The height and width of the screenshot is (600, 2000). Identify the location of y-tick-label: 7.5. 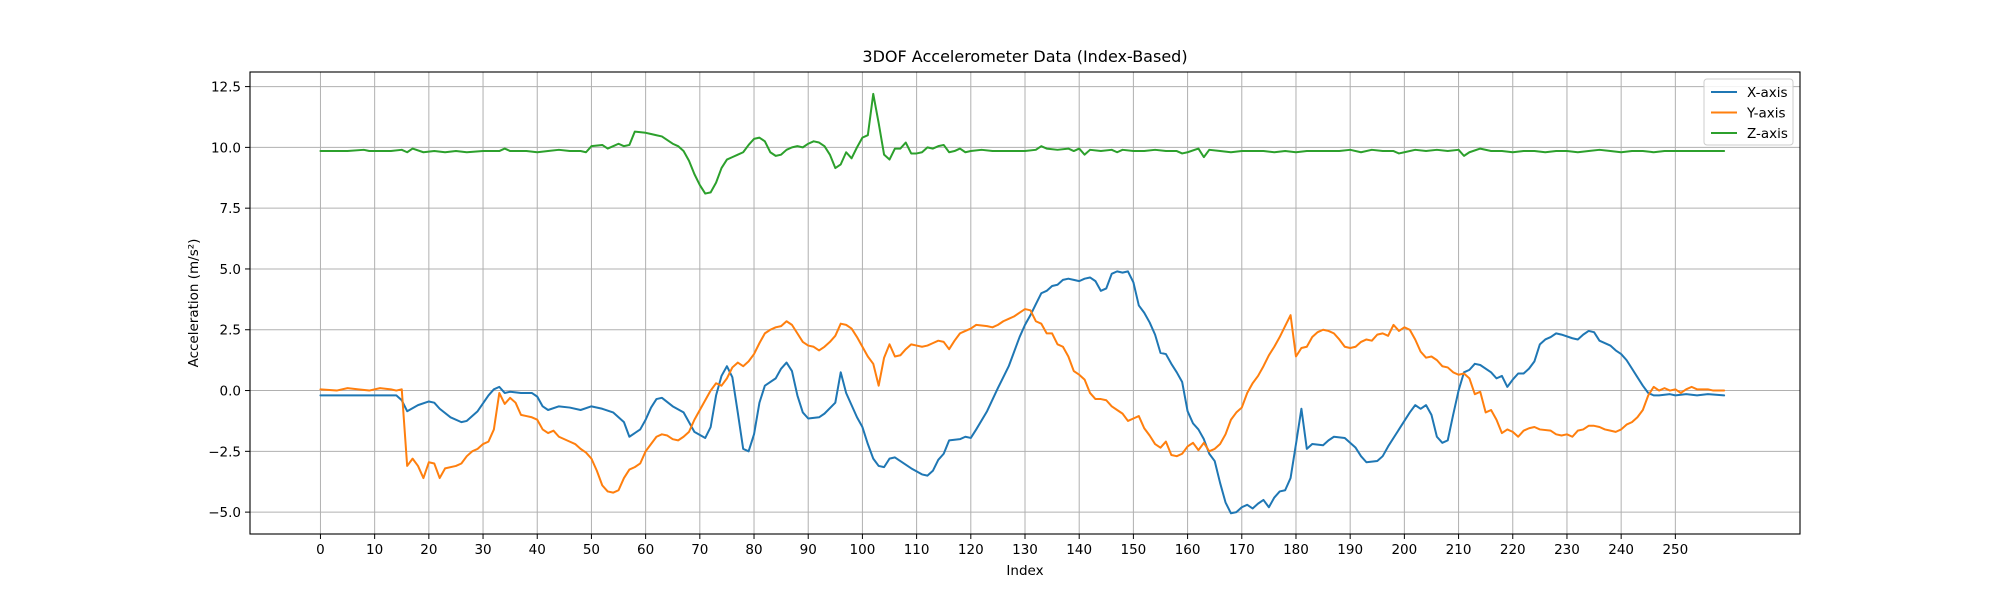
(230, 209).